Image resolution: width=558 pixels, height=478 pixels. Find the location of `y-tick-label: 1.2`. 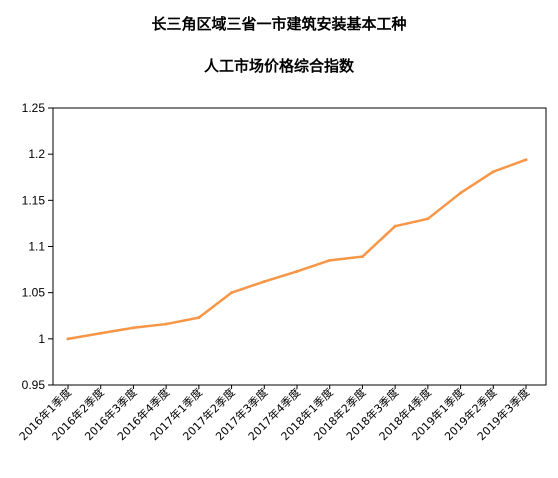

y-tick-label: 1.2 is located at coordinates (36, 154).